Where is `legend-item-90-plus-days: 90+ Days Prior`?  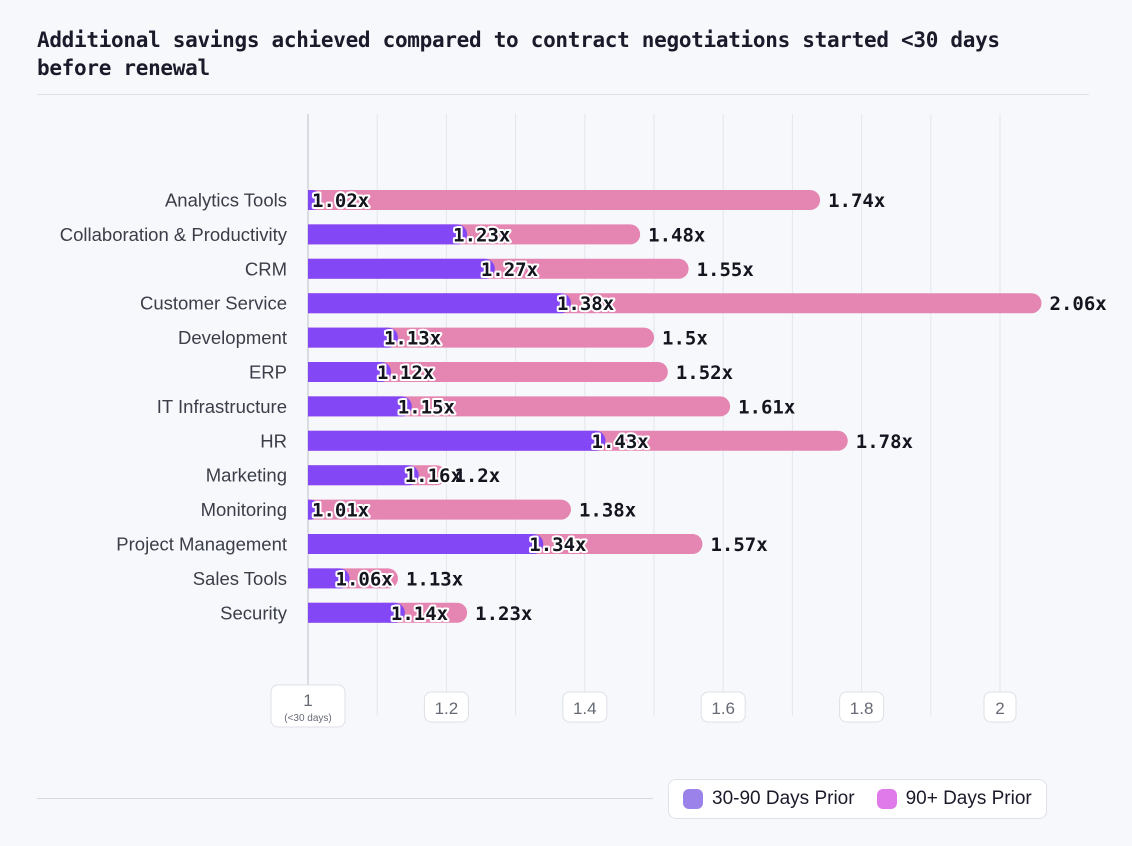
legend-item-90-plus-days: 90+ Days Prior is located at coordinates (954, 799).